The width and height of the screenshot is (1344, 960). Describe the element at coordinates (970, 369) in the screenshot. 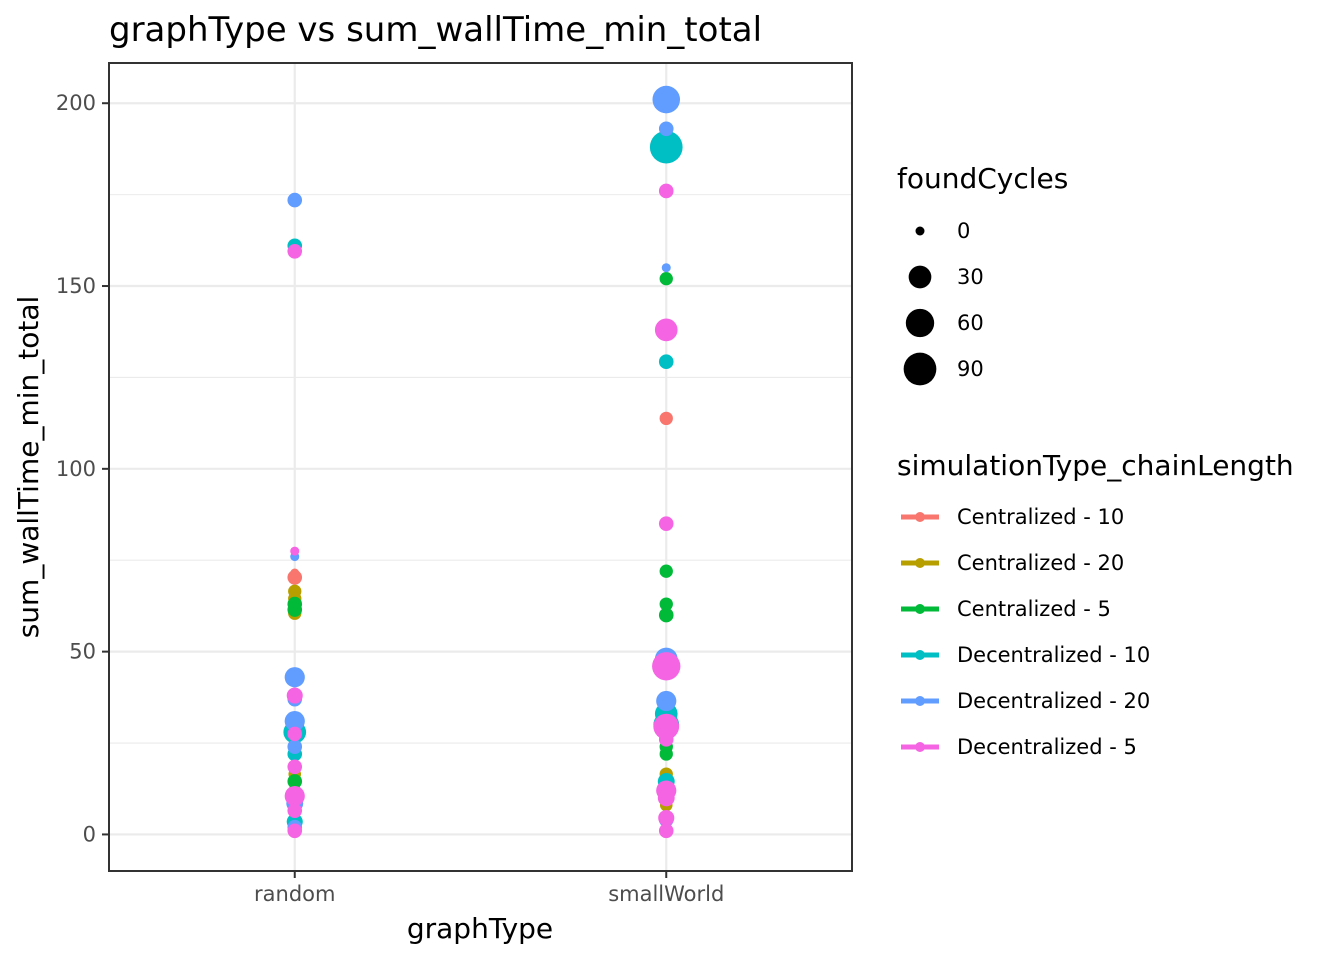

I see `size-legend-label: 90` at that location.